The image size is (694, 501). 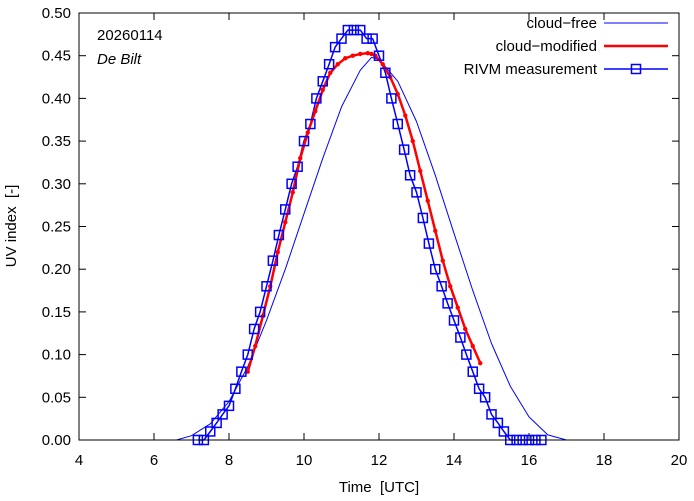 What do you see at coordinates (11, 226) in the screenshot?
I see `y-axis-label: UV index [-]` at bounding box center [11, 226].